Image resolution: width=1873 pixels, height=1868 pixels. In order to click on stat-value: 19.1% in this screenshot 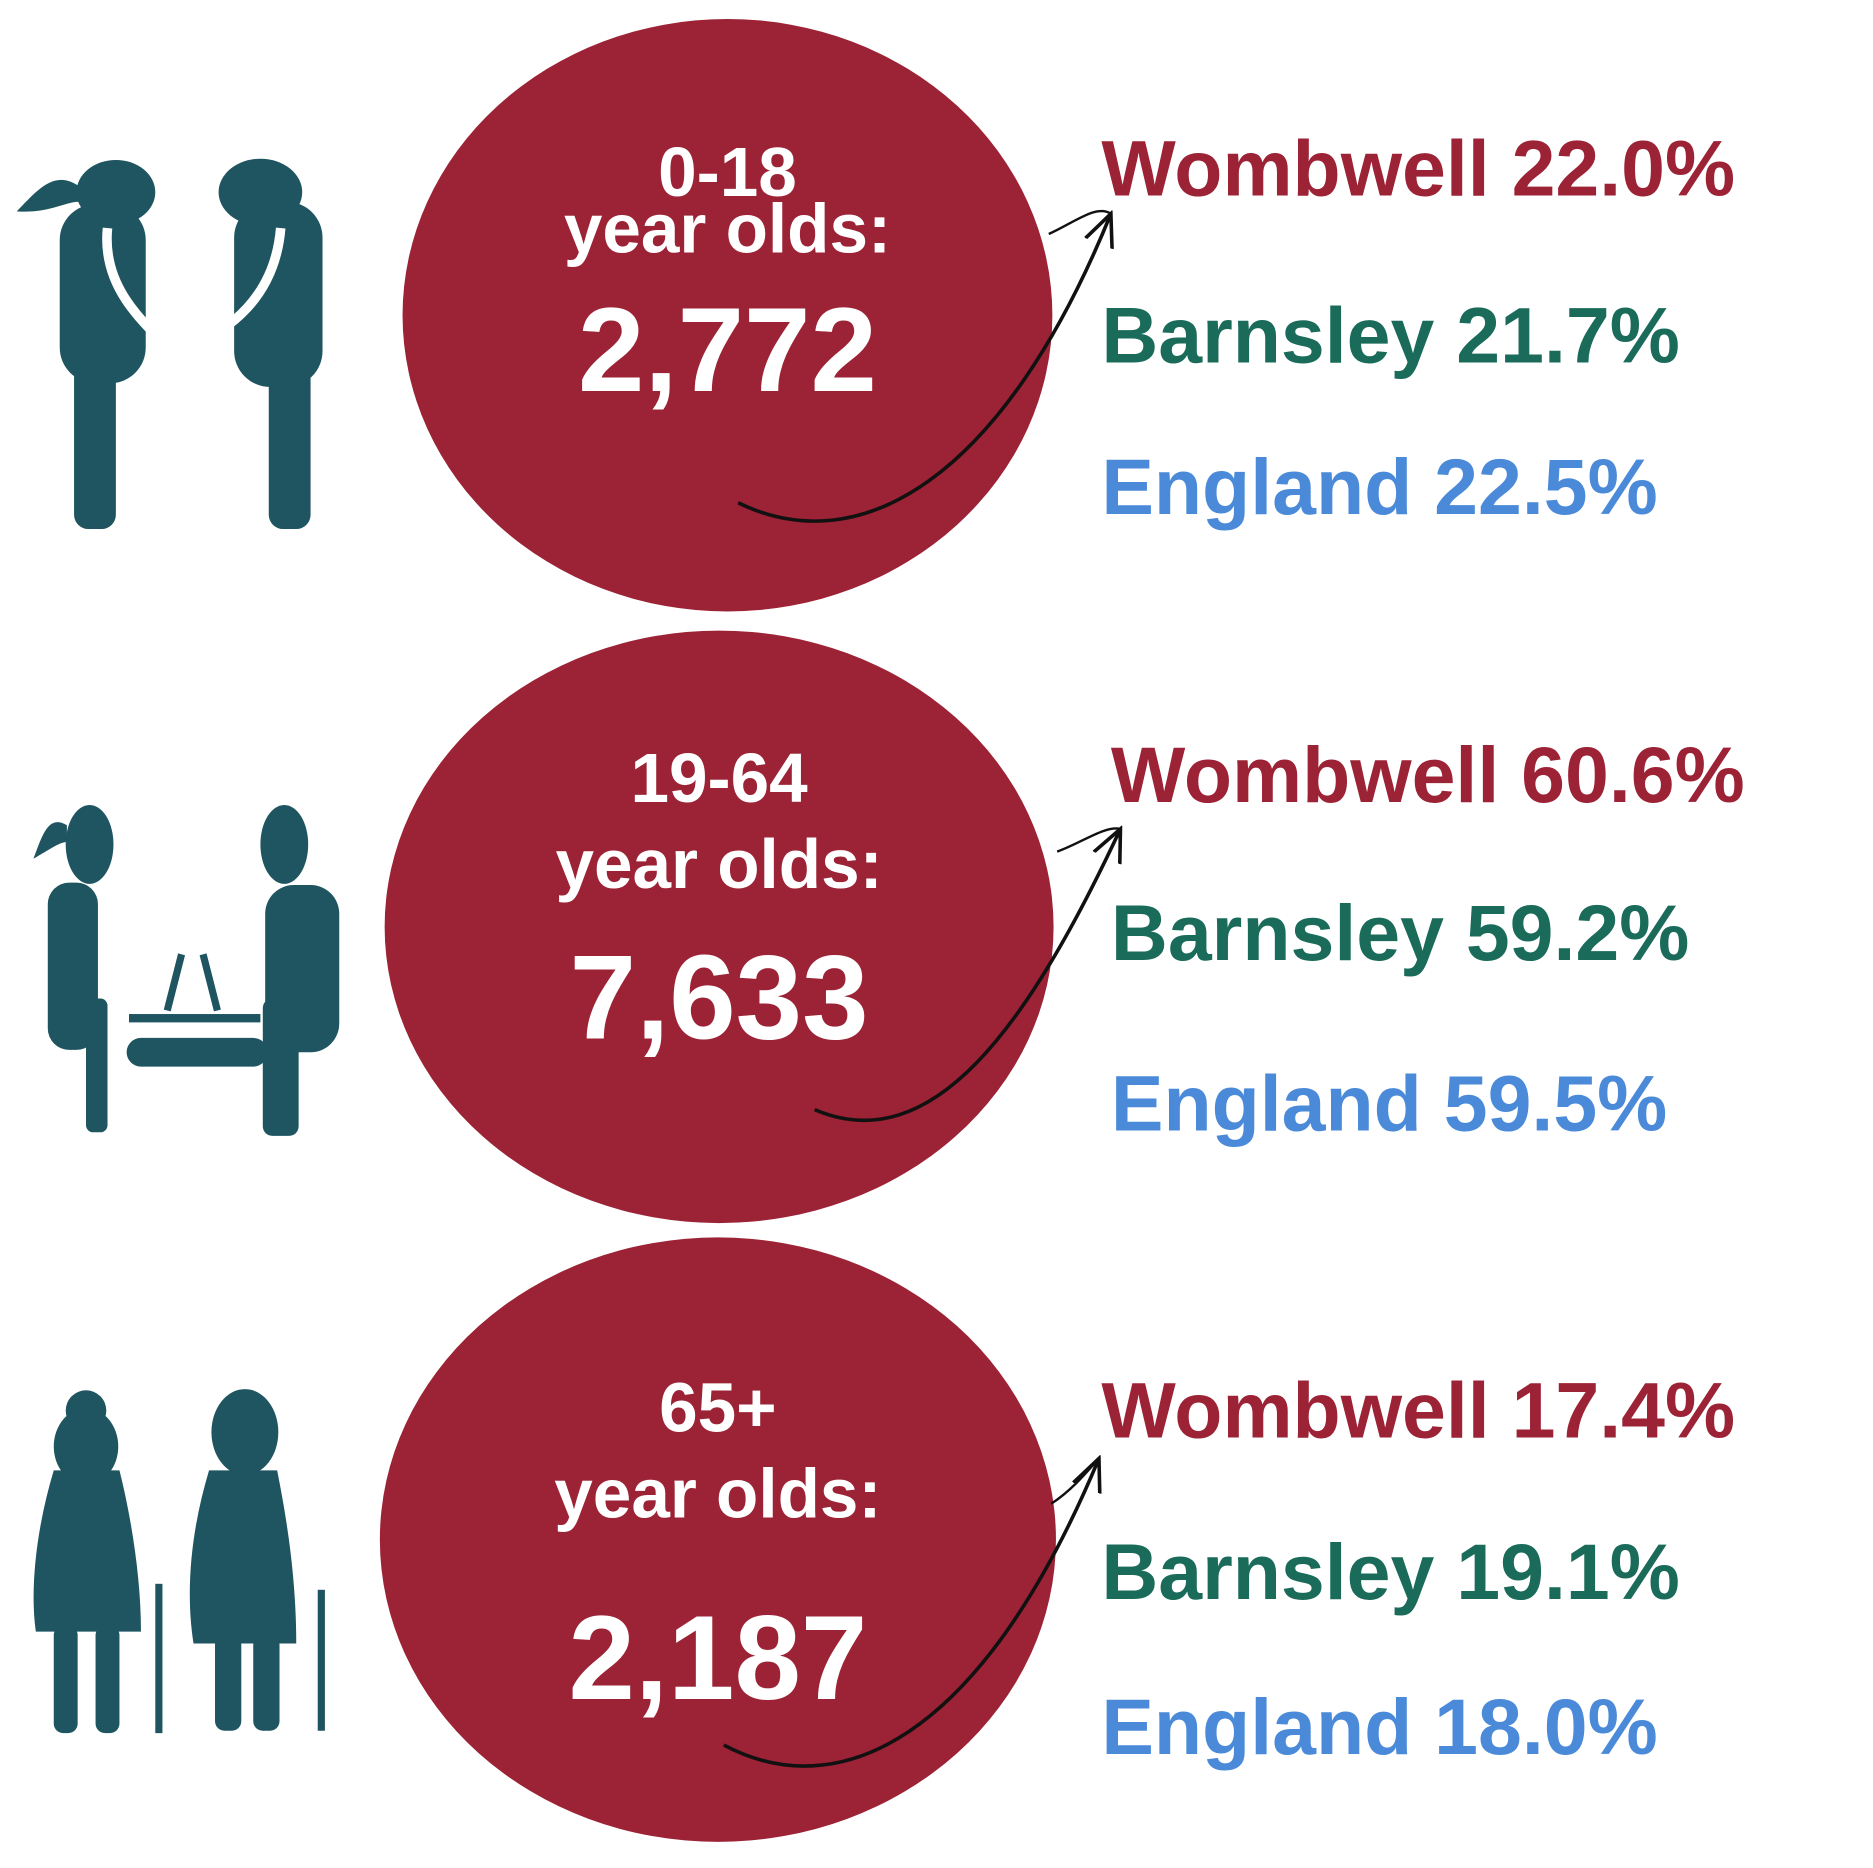, I will do `click(1568, 1572)`.